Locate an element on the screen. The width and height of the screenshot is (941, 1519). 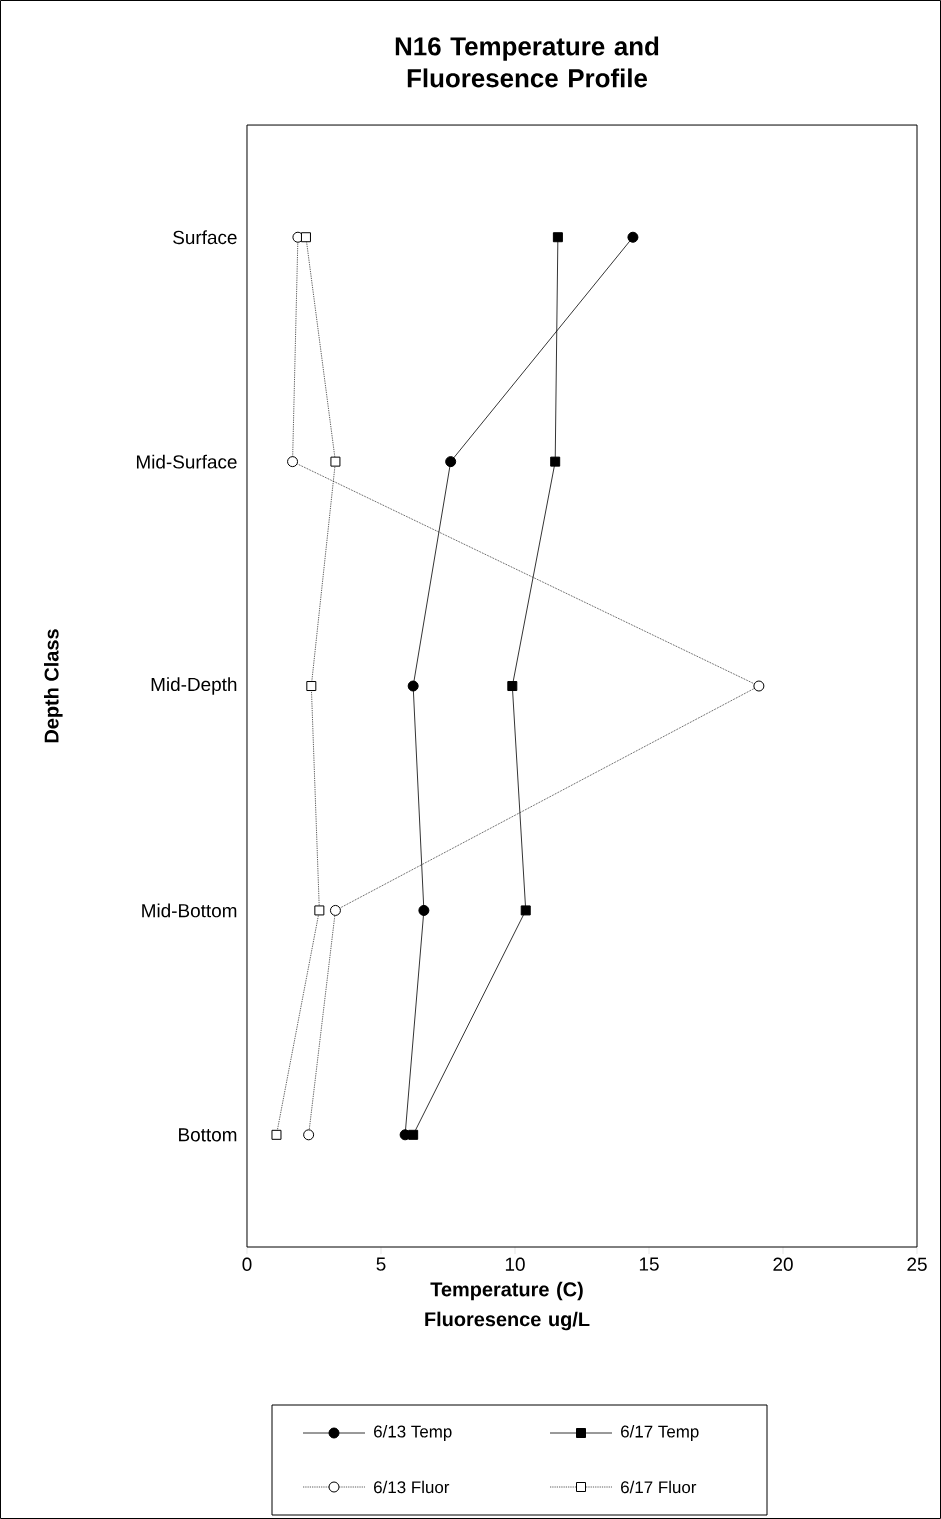
y-tick-label: Mid-Bottom is located at coordinates (189, 910).